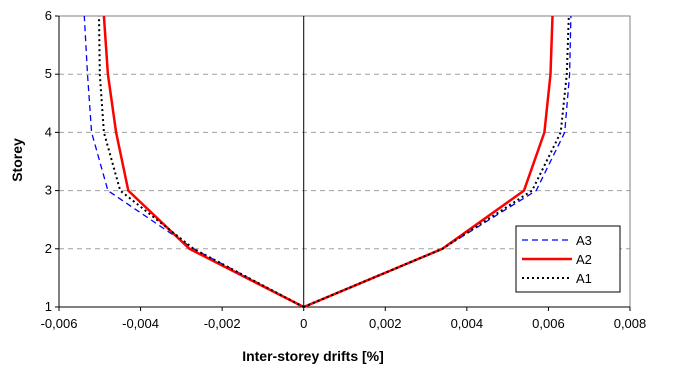  Describe the element at coordinates (548, 323) in the screenshot. I see `x-tick-label: 0,006` at that location.